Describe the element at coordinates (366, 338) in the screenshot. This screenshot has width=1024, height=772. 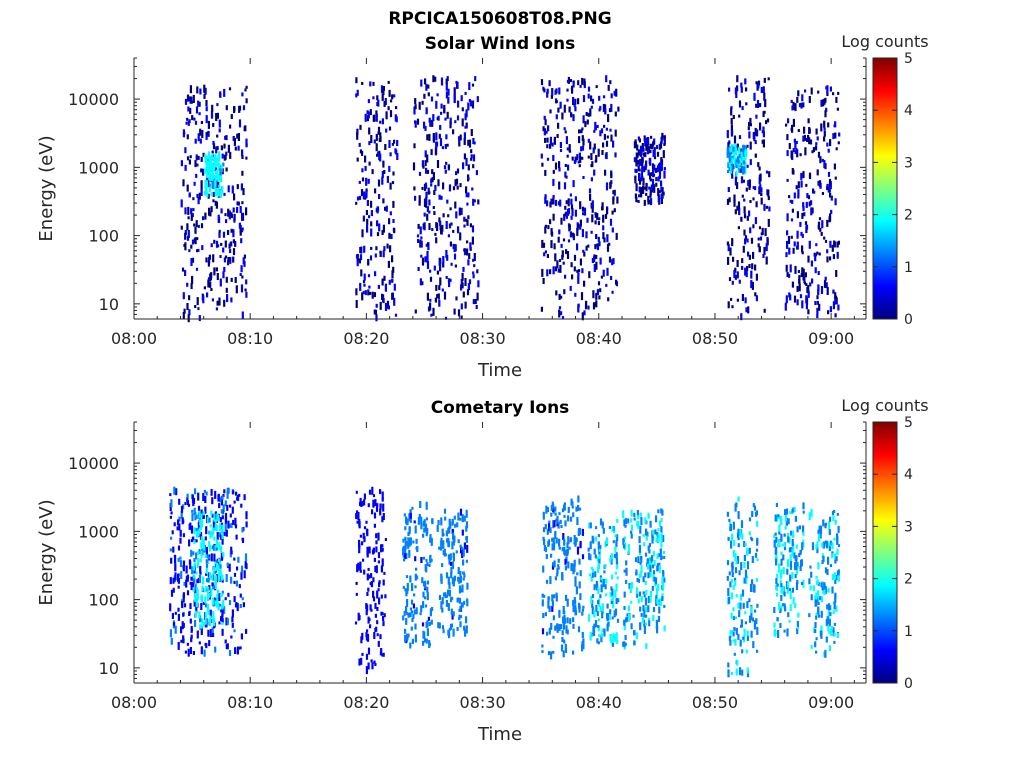
I see `x-tick-label: 08:20` at that location.